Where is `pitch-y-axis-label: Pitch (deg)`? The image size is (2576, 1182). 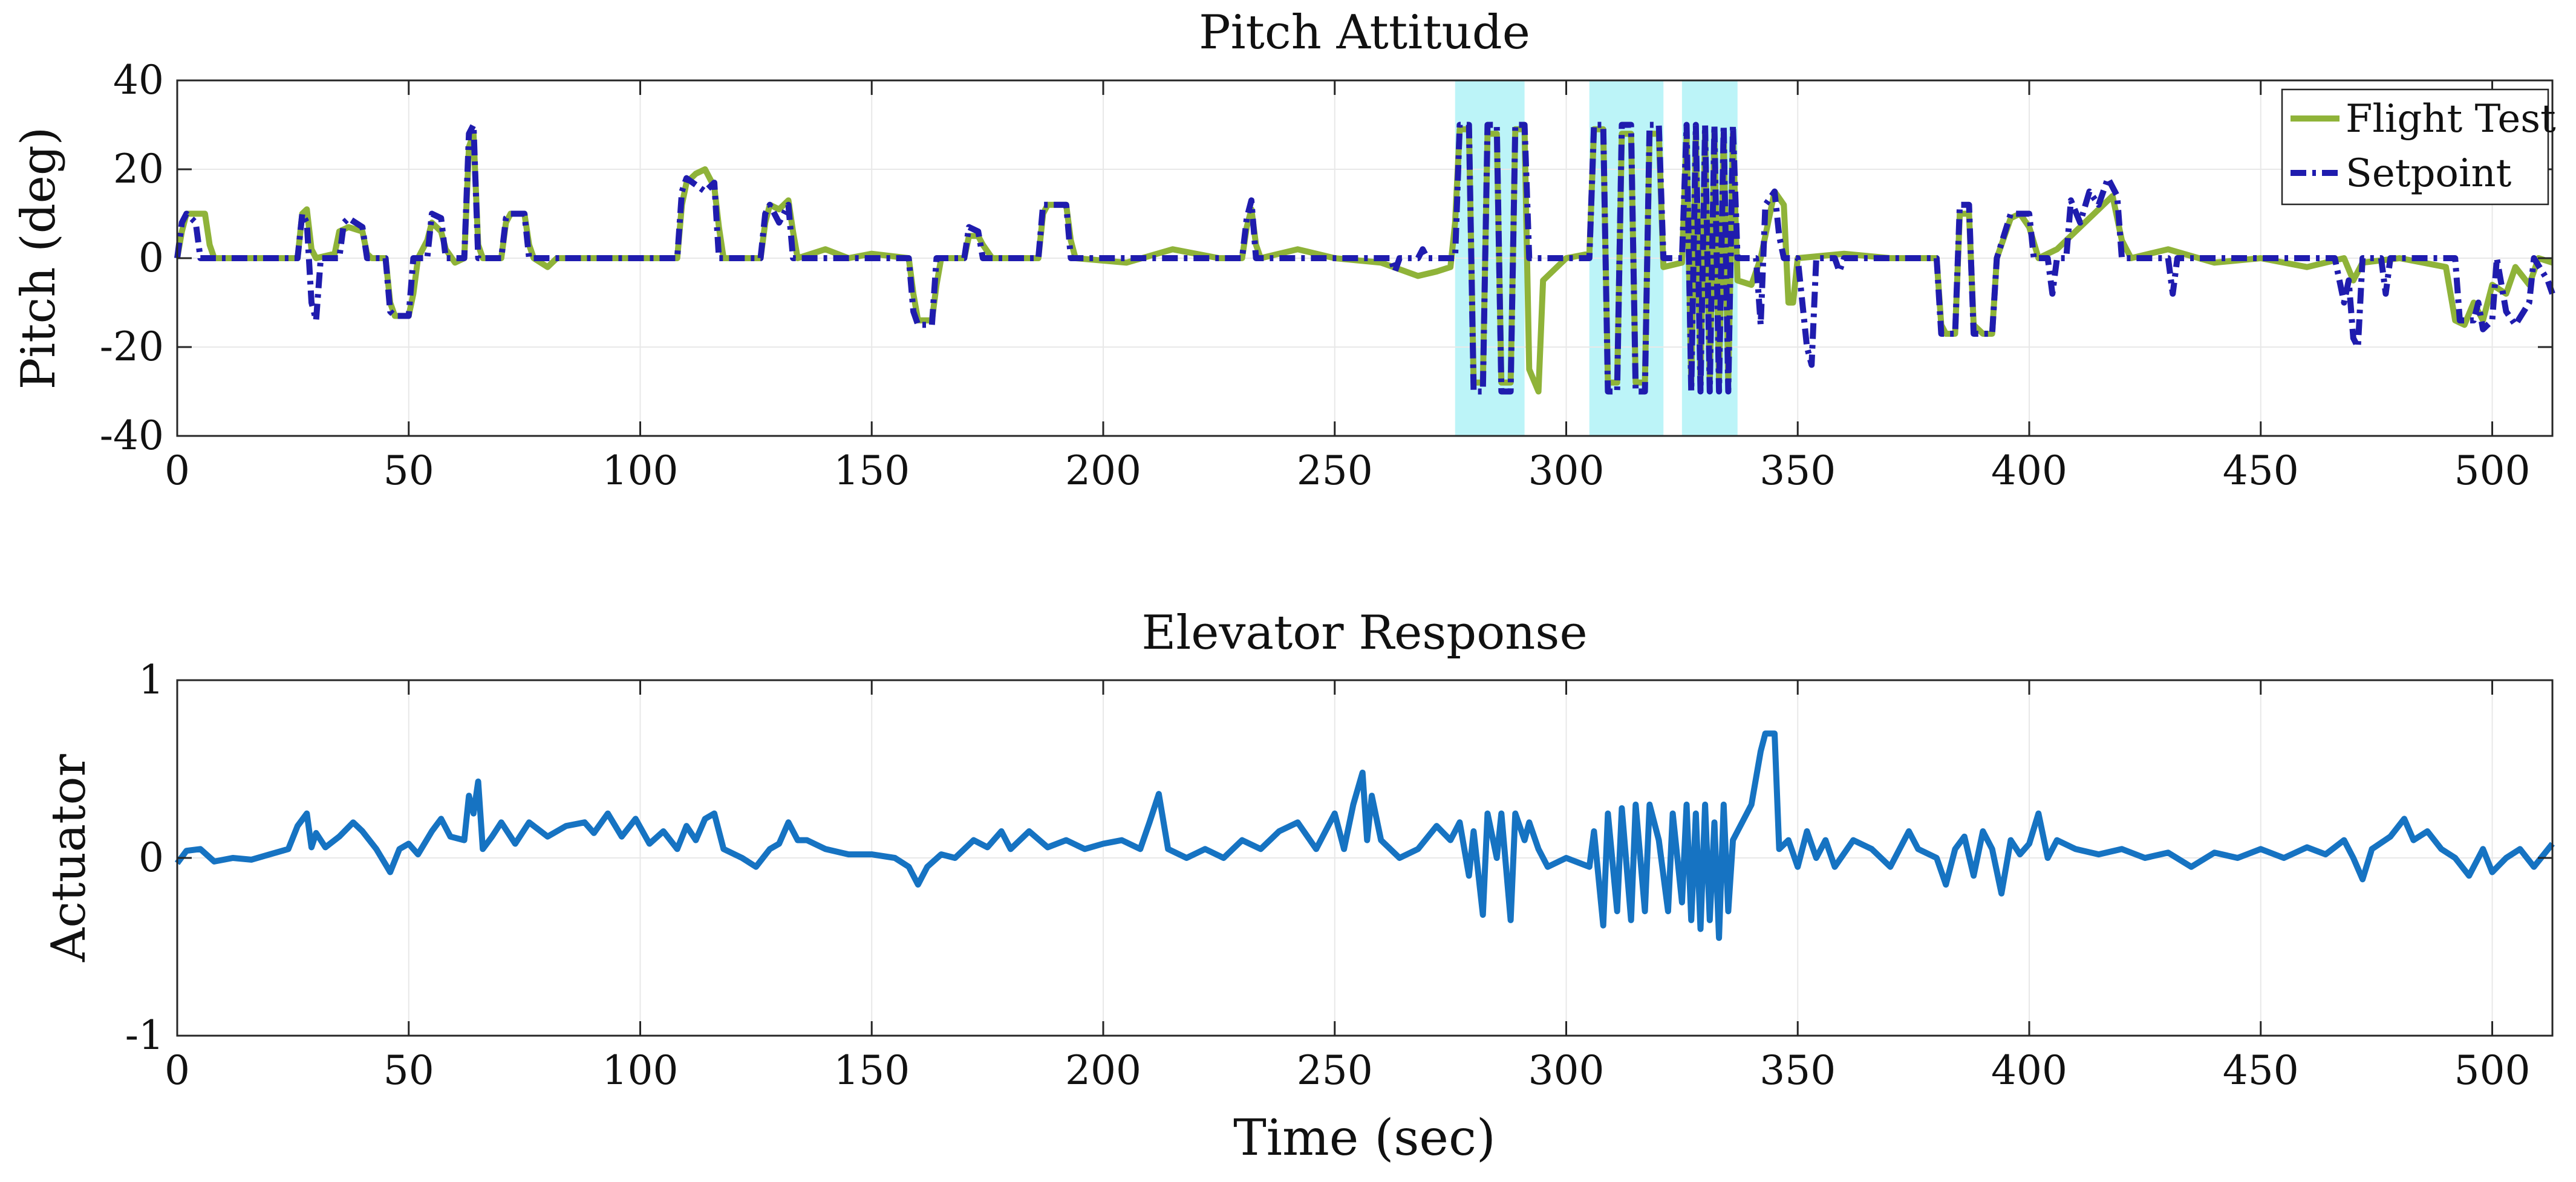 pitch-y-axis-label: Pitch (deg) is located at coordinates (38, 258).